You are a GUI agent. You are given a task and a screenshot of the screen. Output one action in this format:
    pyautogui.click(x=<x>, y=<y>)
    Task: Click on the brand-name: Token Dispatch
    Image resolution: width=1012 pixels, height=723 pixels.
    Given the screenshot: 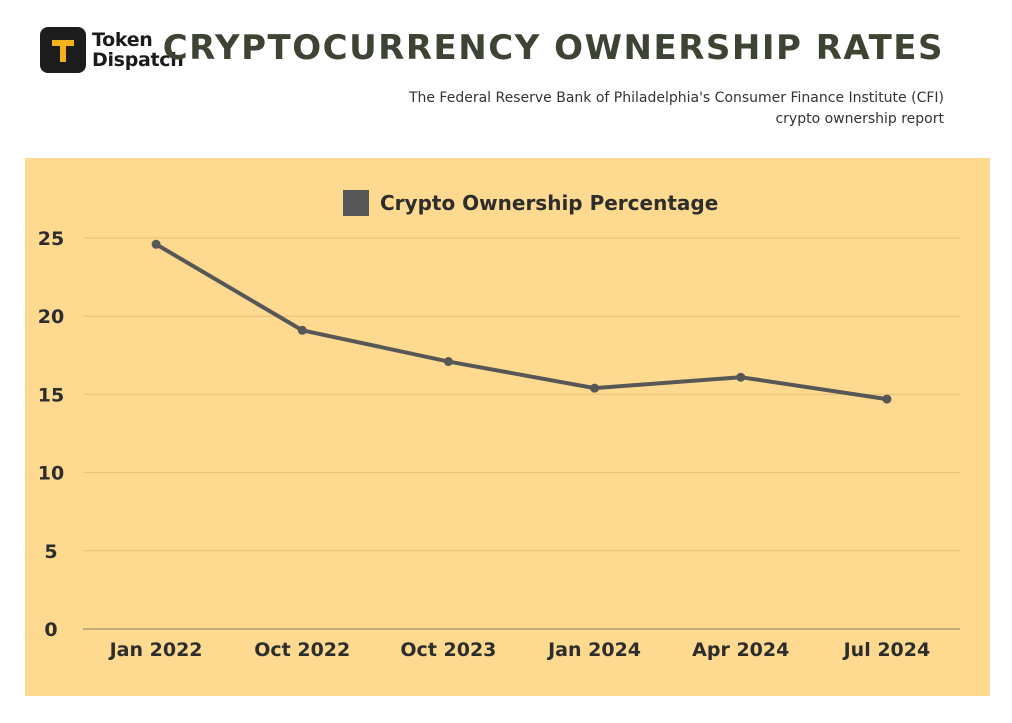 What is the action you would take?
    pyautogui.click(x=138, y=50)
    